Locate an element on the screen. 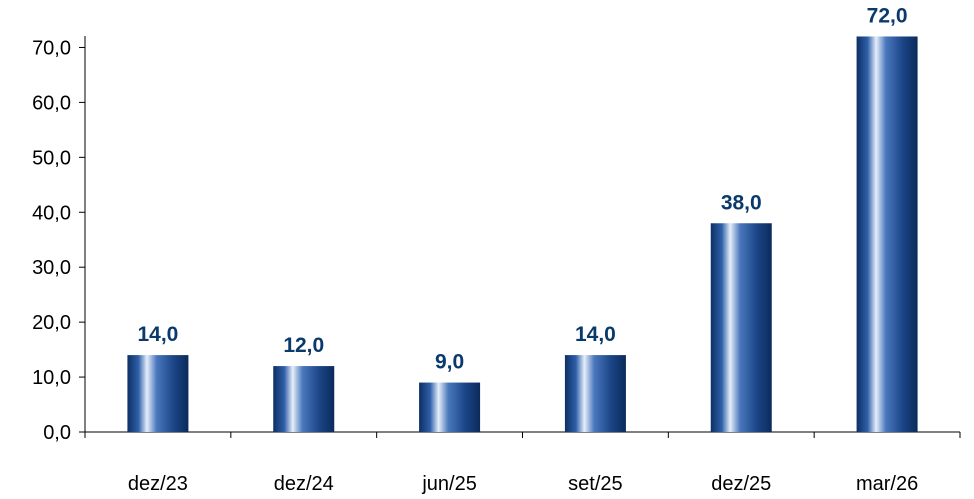 The image size is (974, 499). y-tick-label: 60,0 is located at coordinates (51, 103).